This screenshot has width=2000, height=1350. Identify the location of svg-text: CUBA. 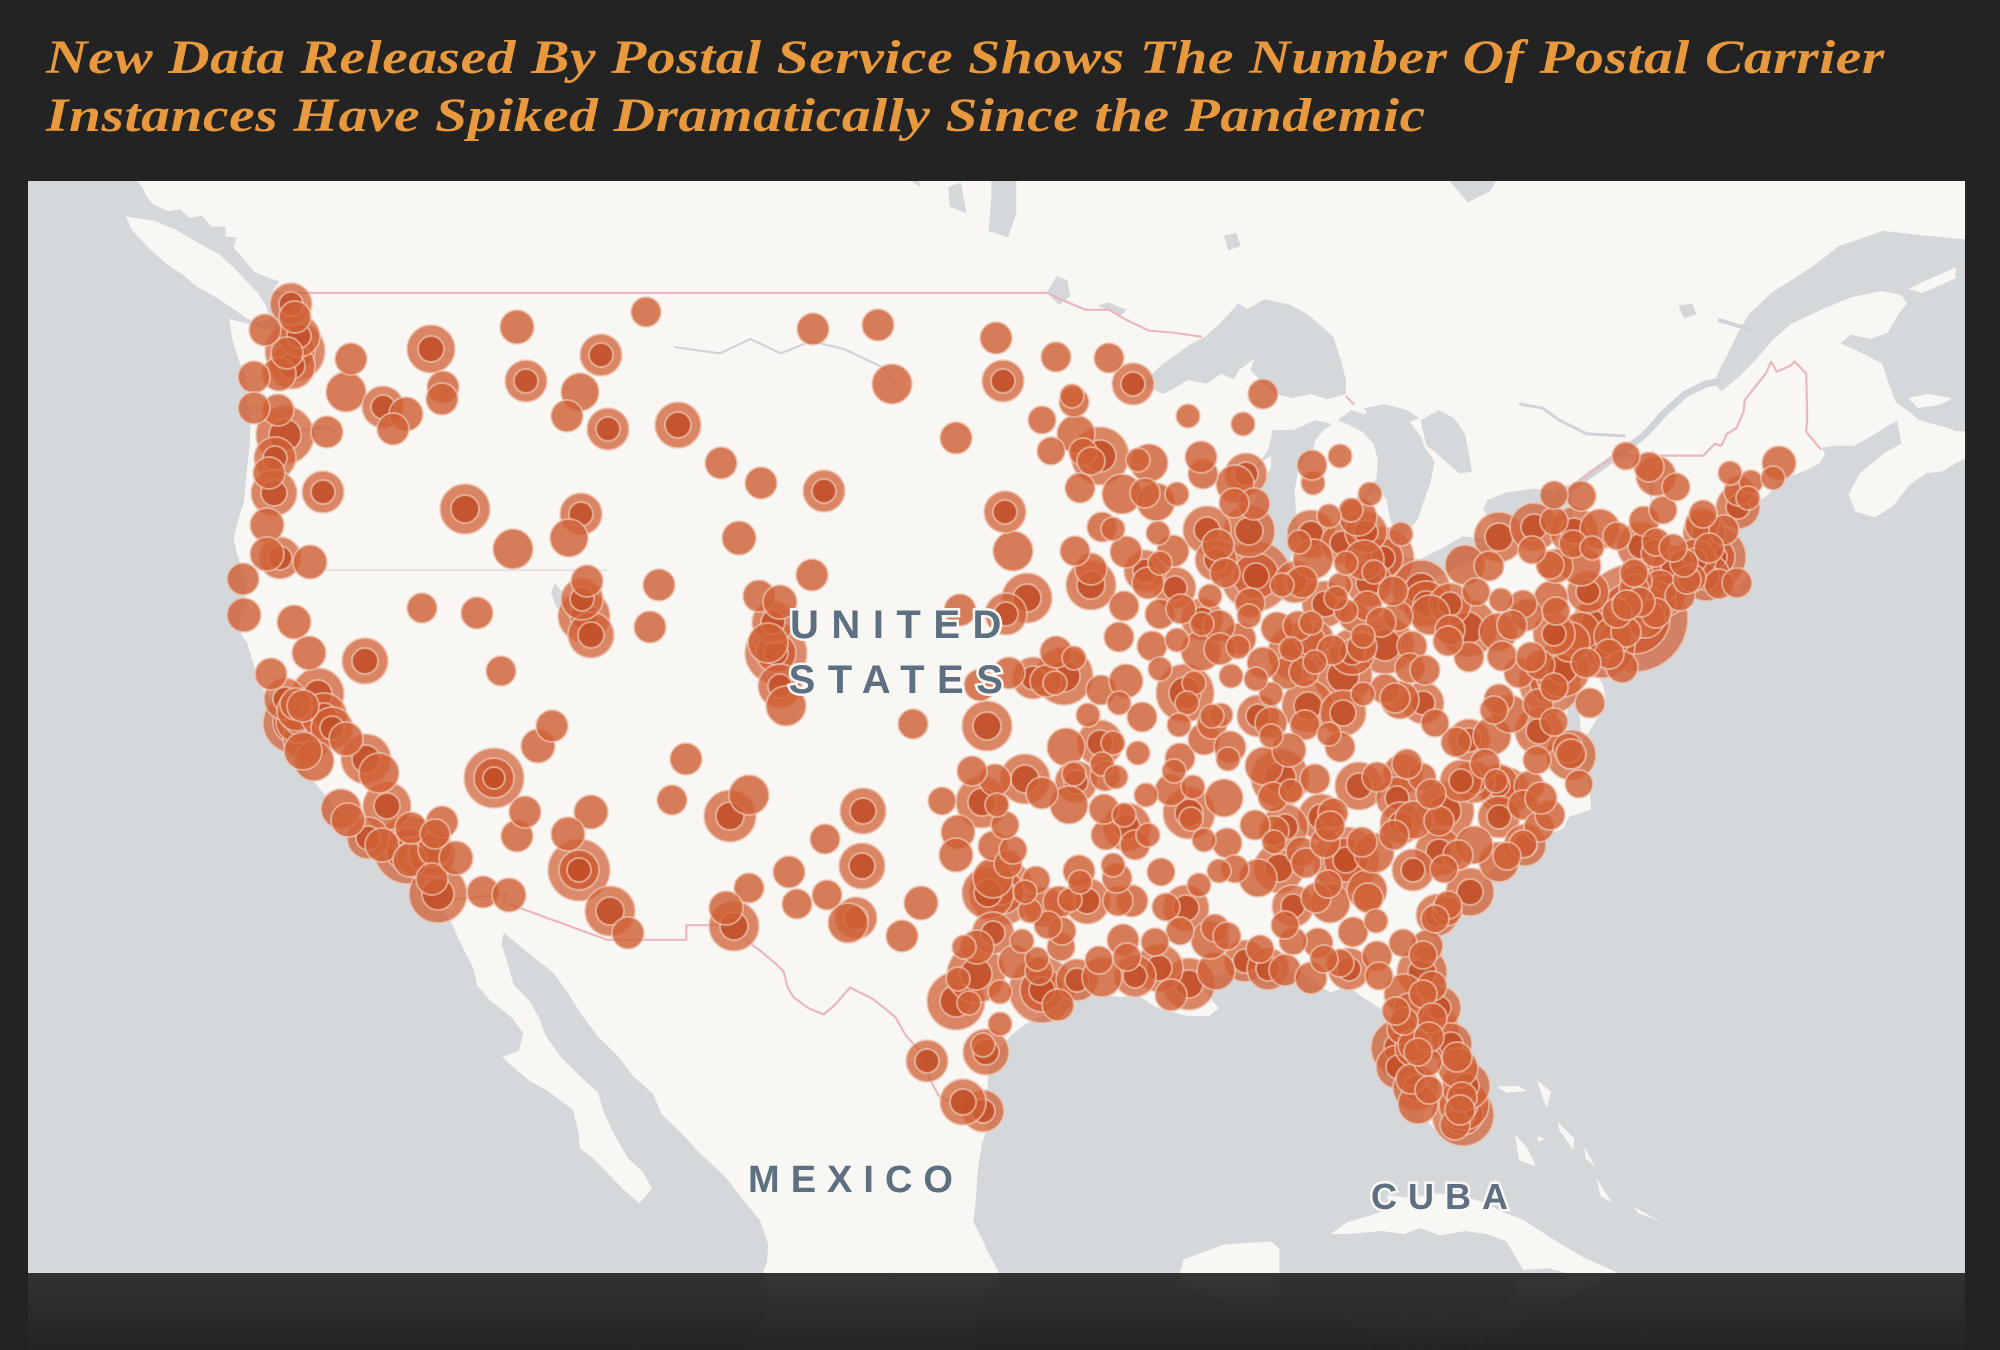
(1445, 1196).